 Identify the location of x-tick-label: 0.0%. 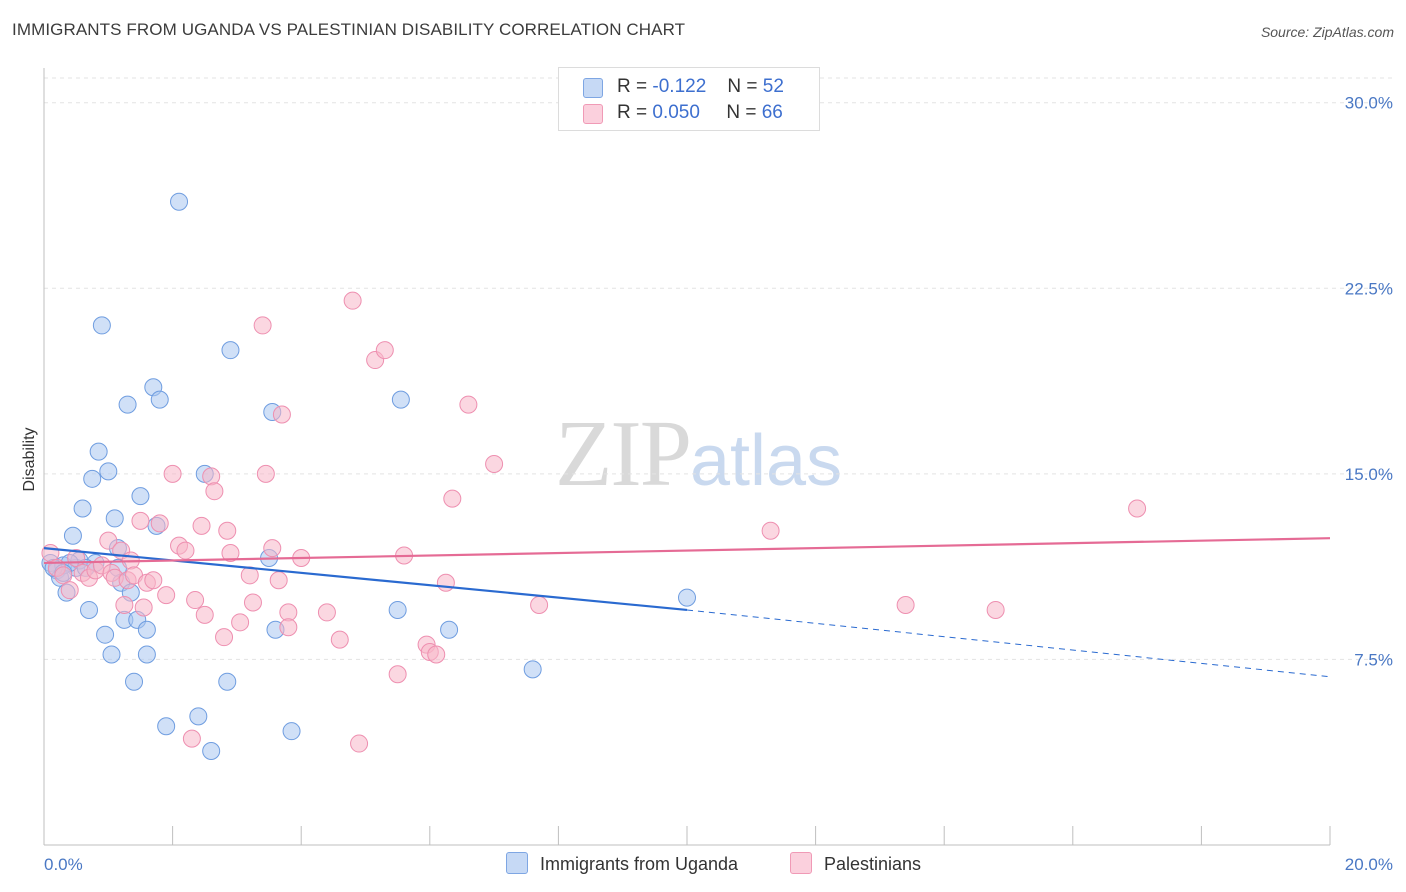
(63, 864).